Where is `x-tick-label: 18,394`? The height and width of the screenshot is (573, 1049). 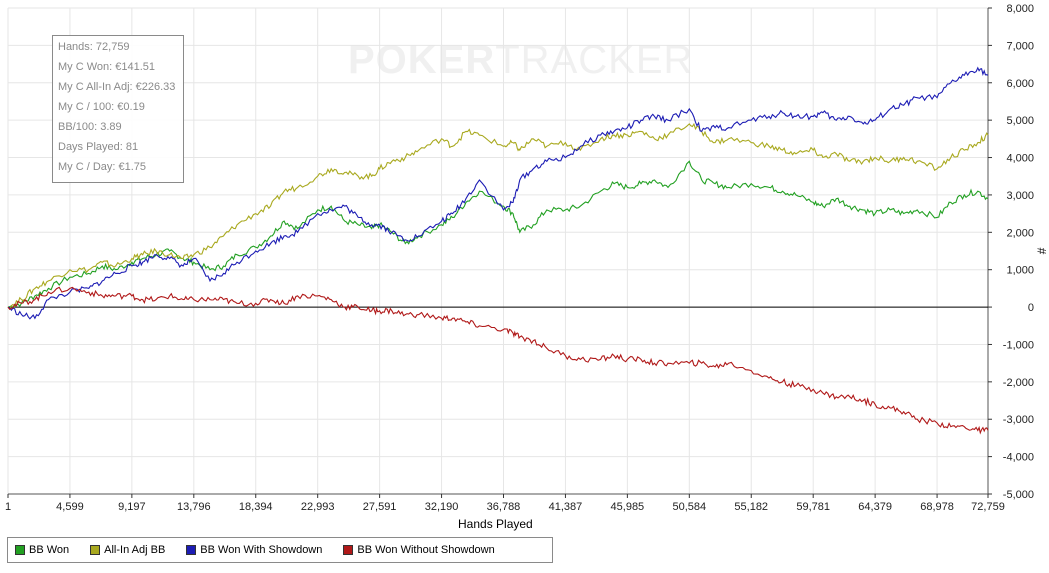
x-tick-label: 18,394 is located at coordinates (256, 507).